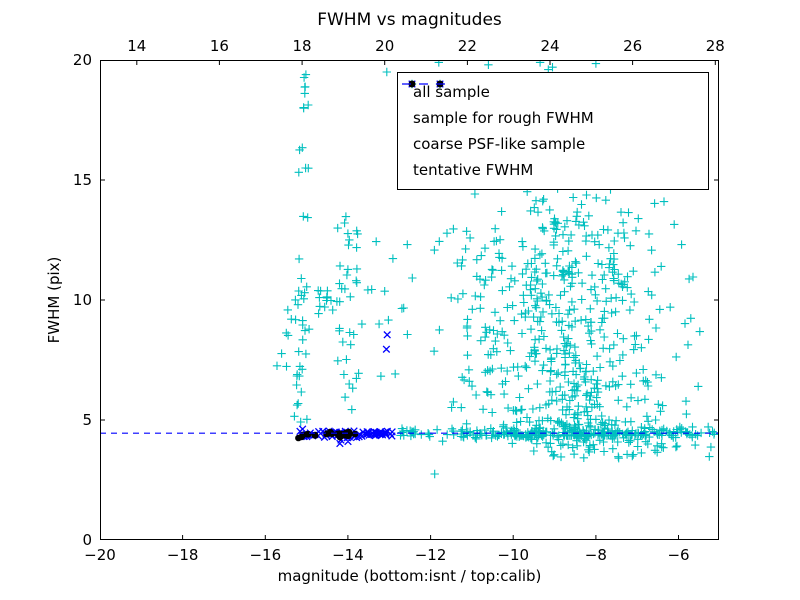  What do you see at coordinates (100, 555) in the screenshot?
I see `x-tick-label: −20` at bounding box center [100, 555].